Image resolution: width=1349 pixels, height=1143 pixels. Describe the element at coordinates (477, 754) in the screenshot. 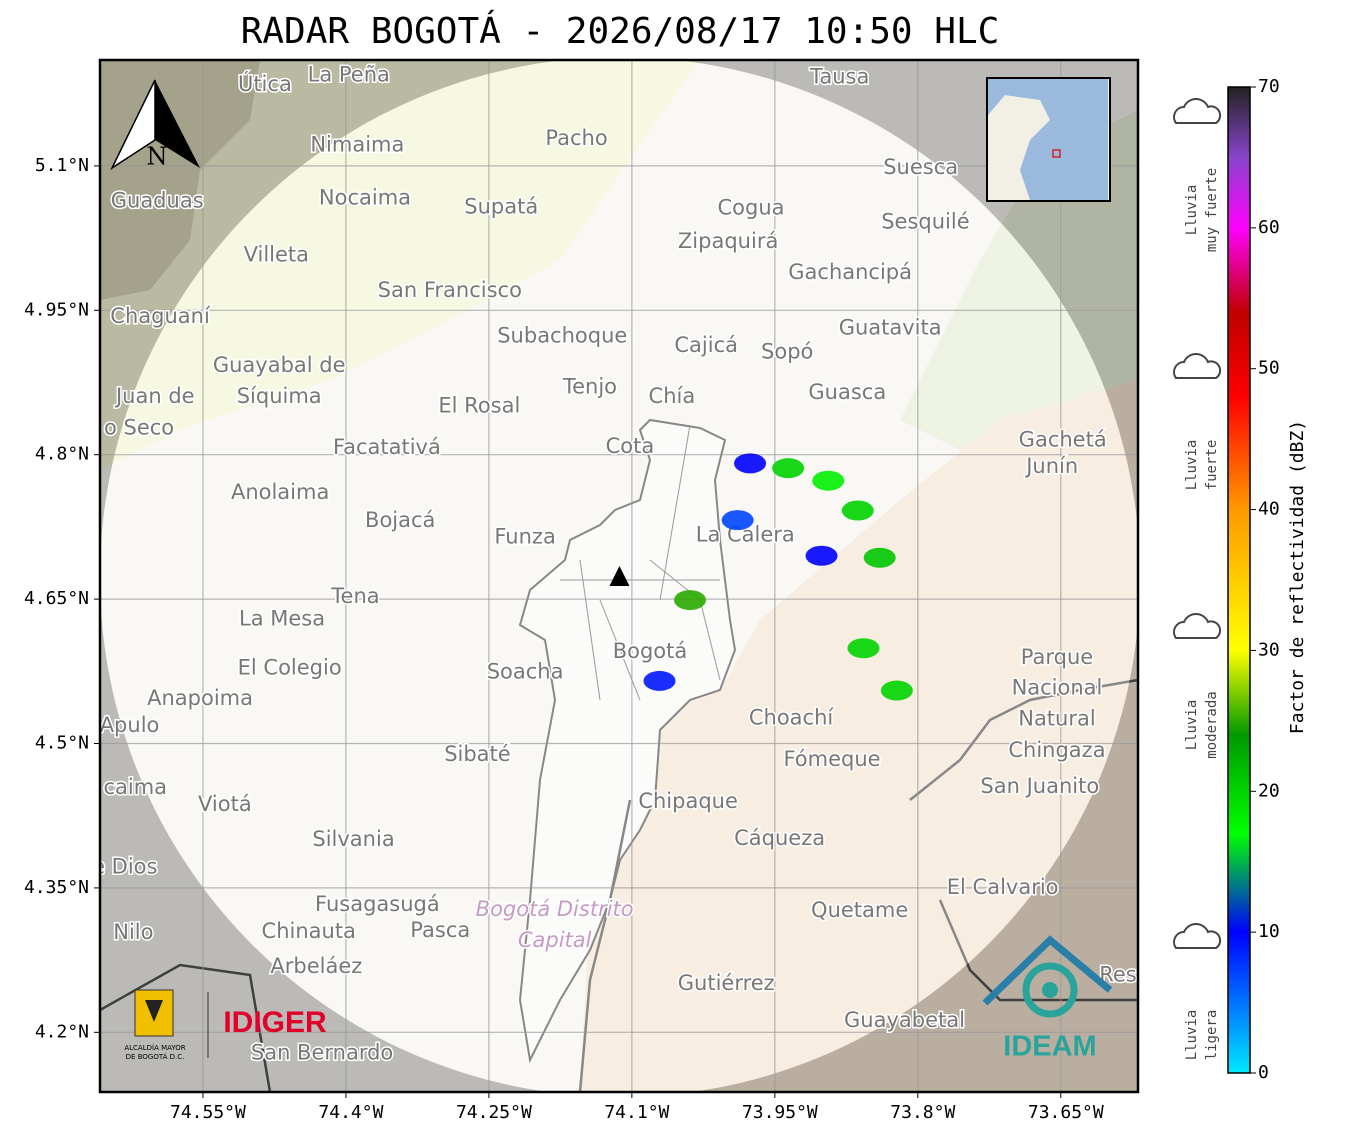

I see `place-label: Sibaté` at that location.